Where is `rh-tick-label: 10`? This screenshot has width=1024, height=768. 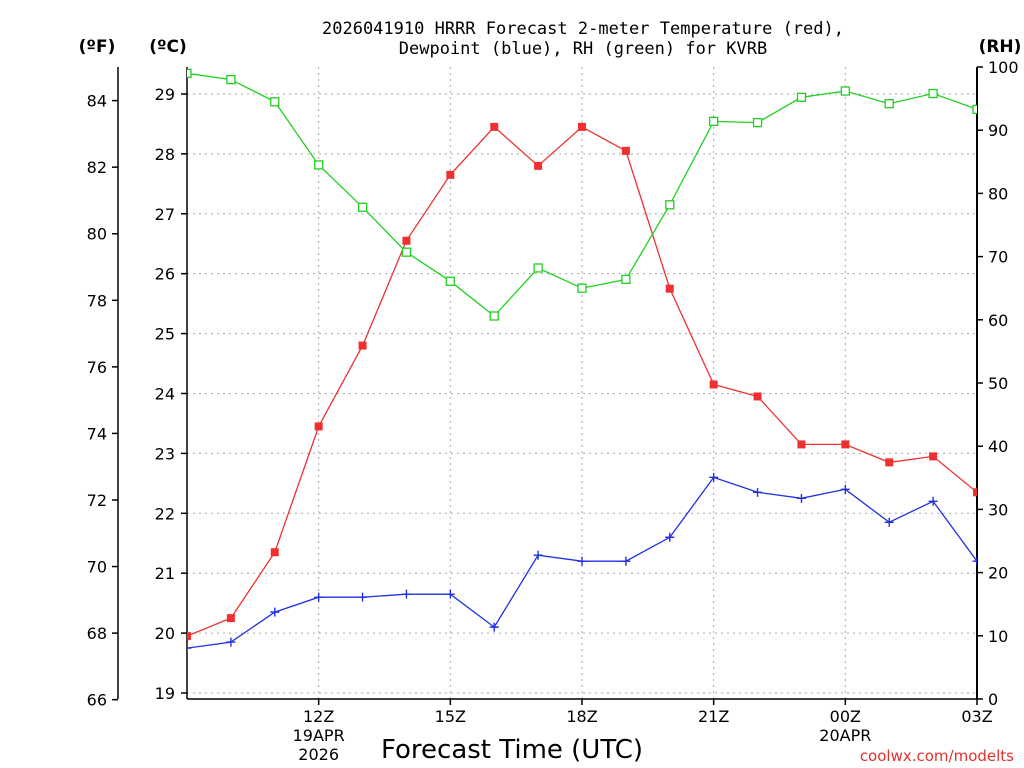
rh-tick-label: 10 is located at coordinates (998, 636).